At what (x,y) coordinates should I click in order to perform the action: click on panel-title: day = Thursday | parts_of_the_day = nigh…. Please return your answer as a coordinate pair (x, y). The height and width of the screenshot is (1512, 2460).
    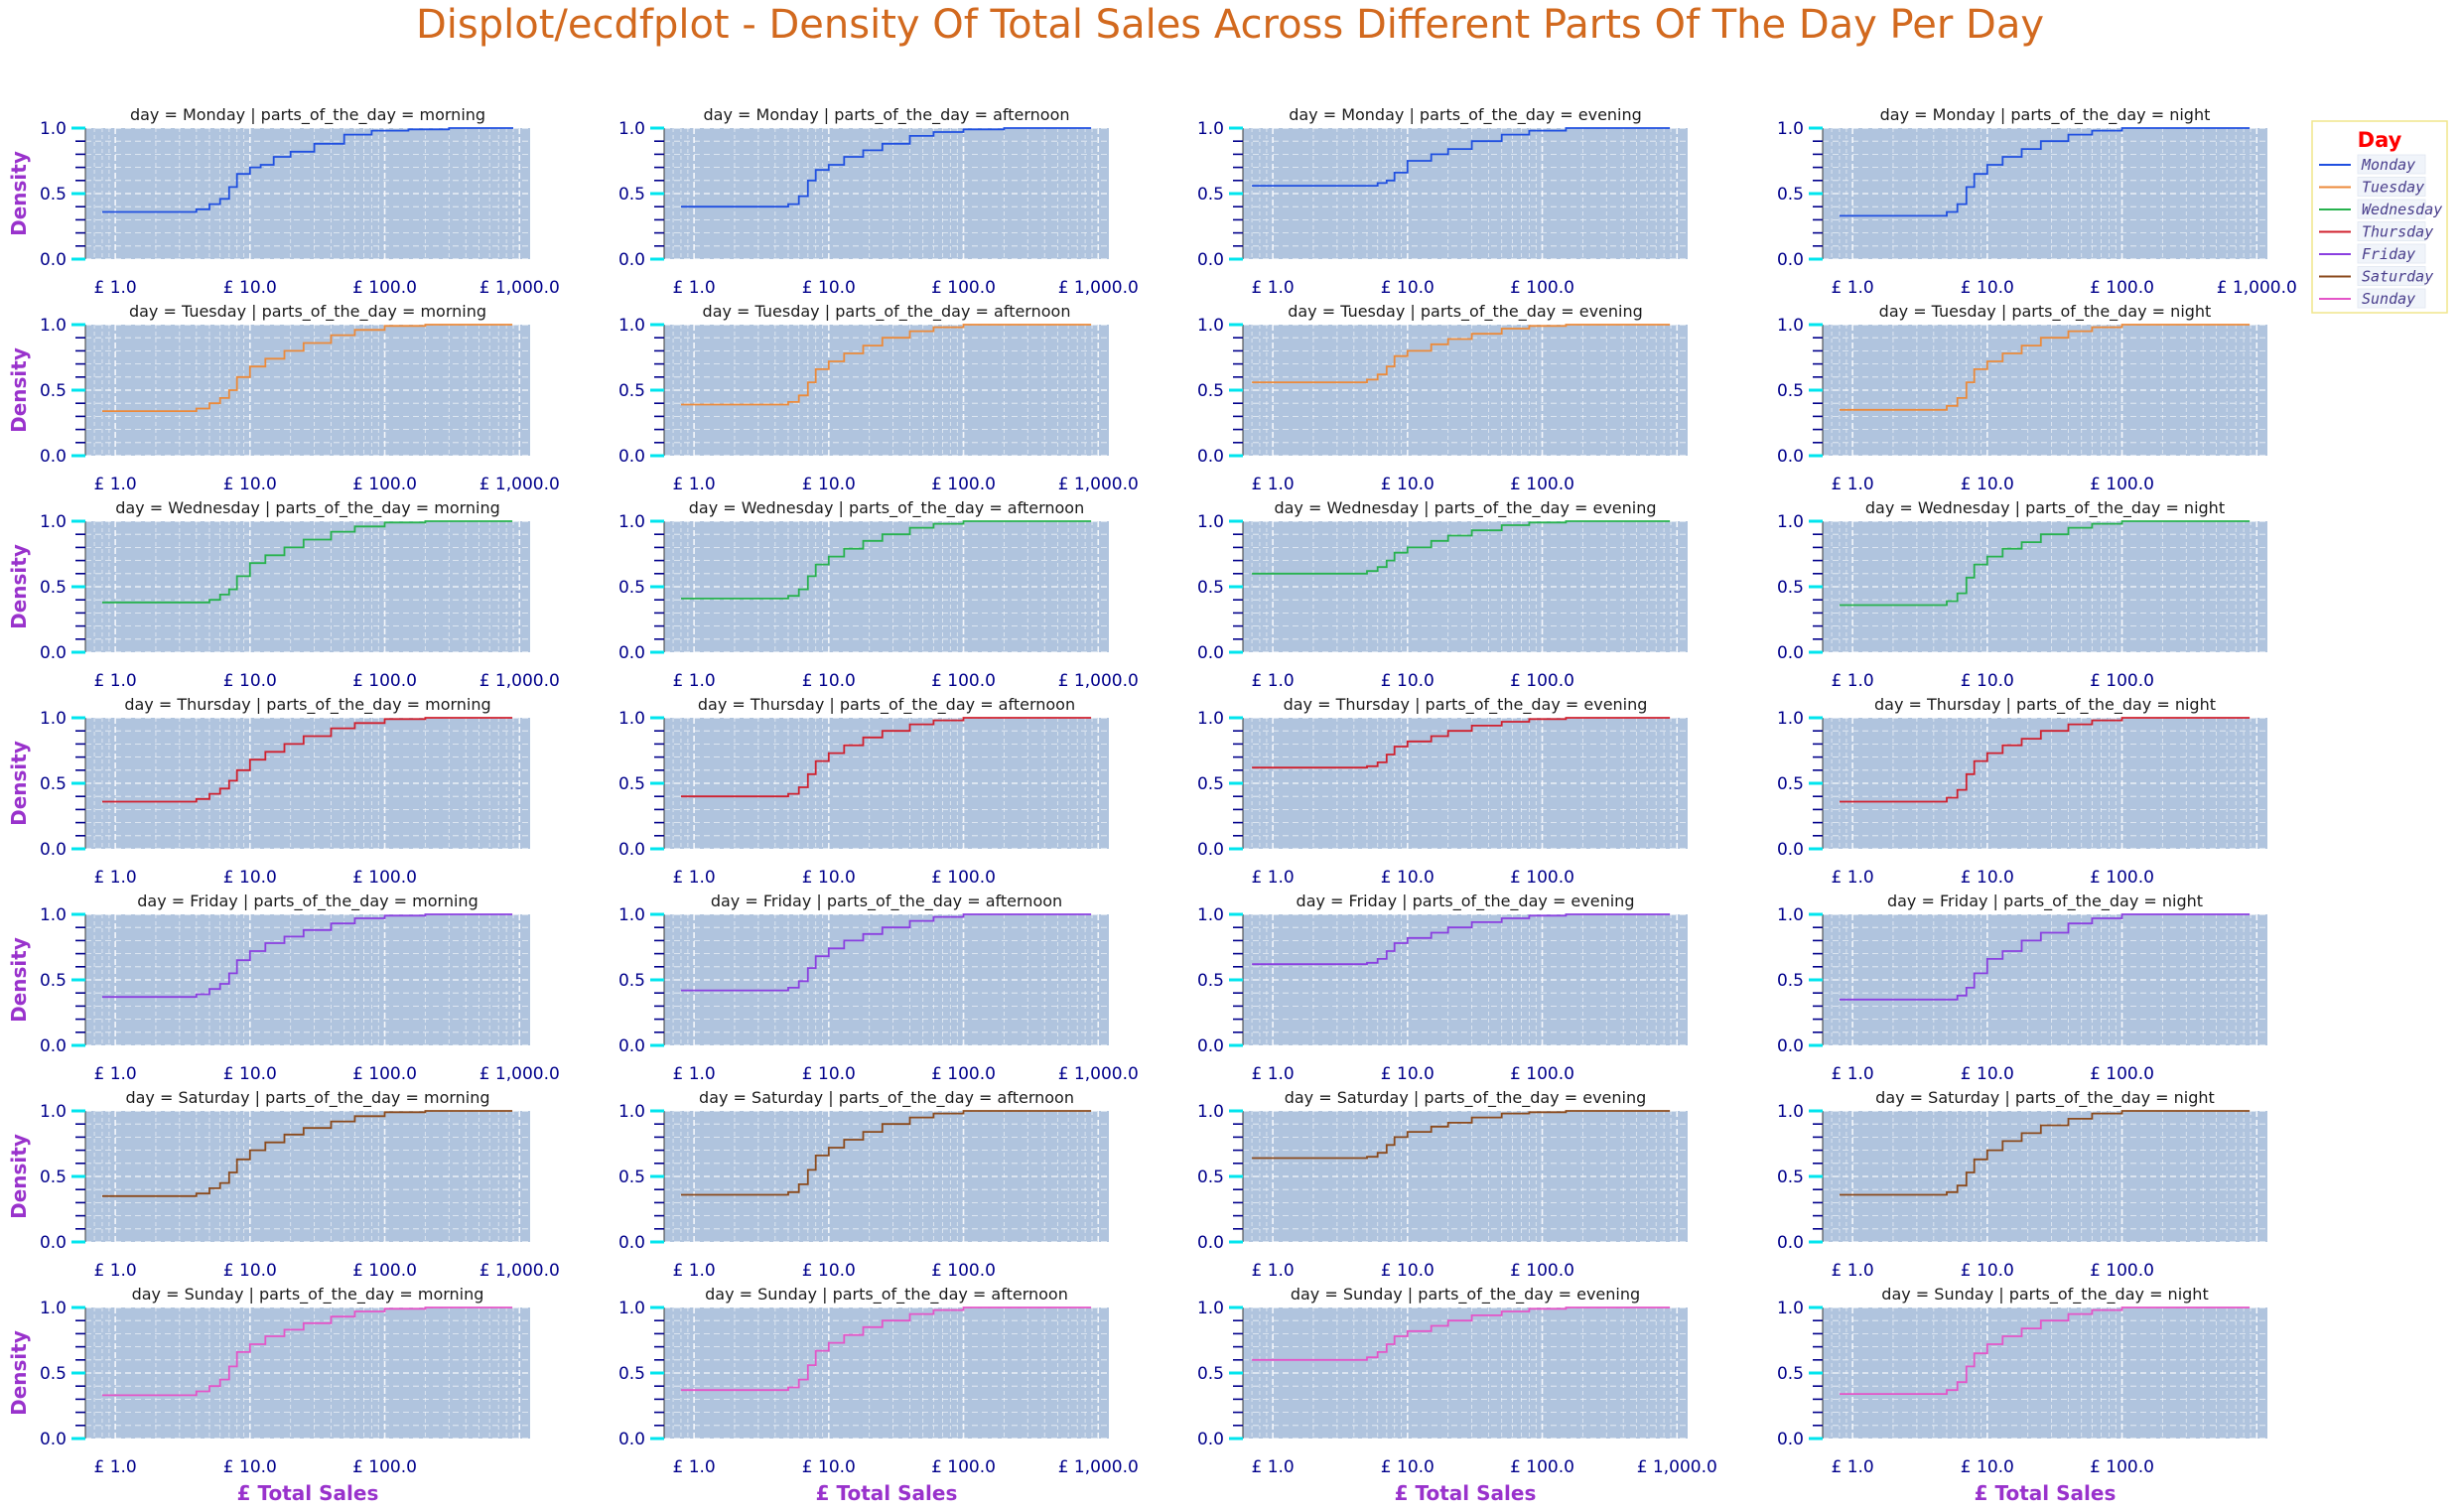
    Looking at the image, I should click on (2045, 705).